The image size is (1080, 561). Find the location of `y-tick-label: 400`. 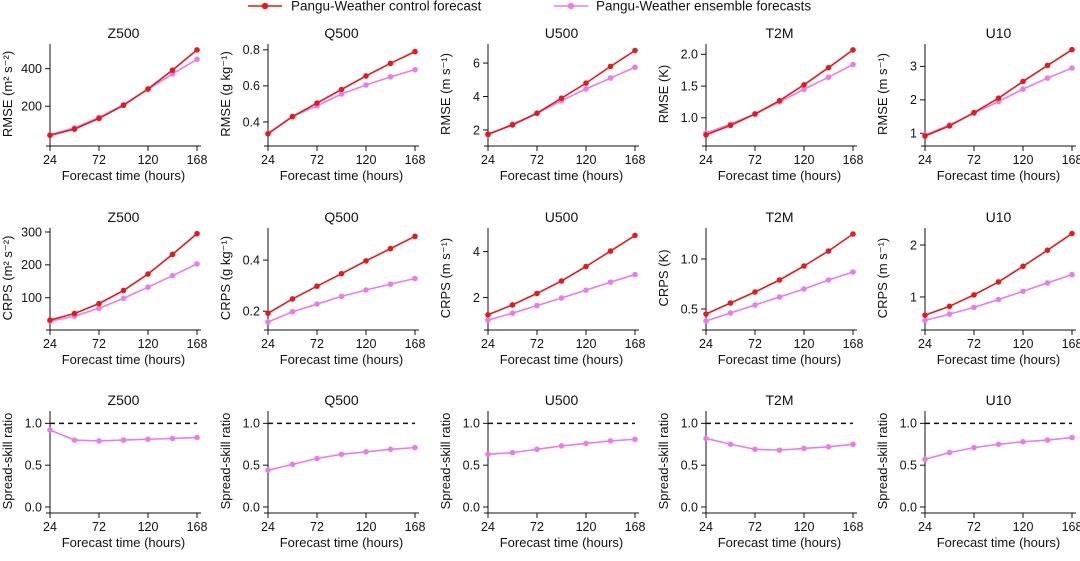

y-tick-label: 400 is located at coordinates (31, 69).